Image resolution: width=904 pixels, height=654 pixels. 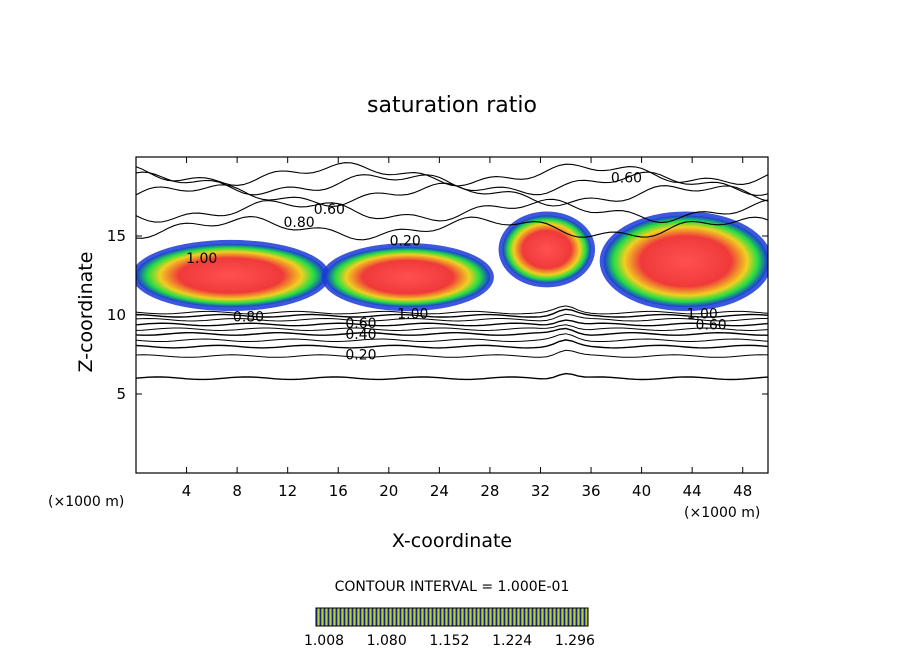 What do you see at coordinates (387, 641) in the screenshot?
I see `colorbar-label: 1.080` at bounding box center [387, 641].